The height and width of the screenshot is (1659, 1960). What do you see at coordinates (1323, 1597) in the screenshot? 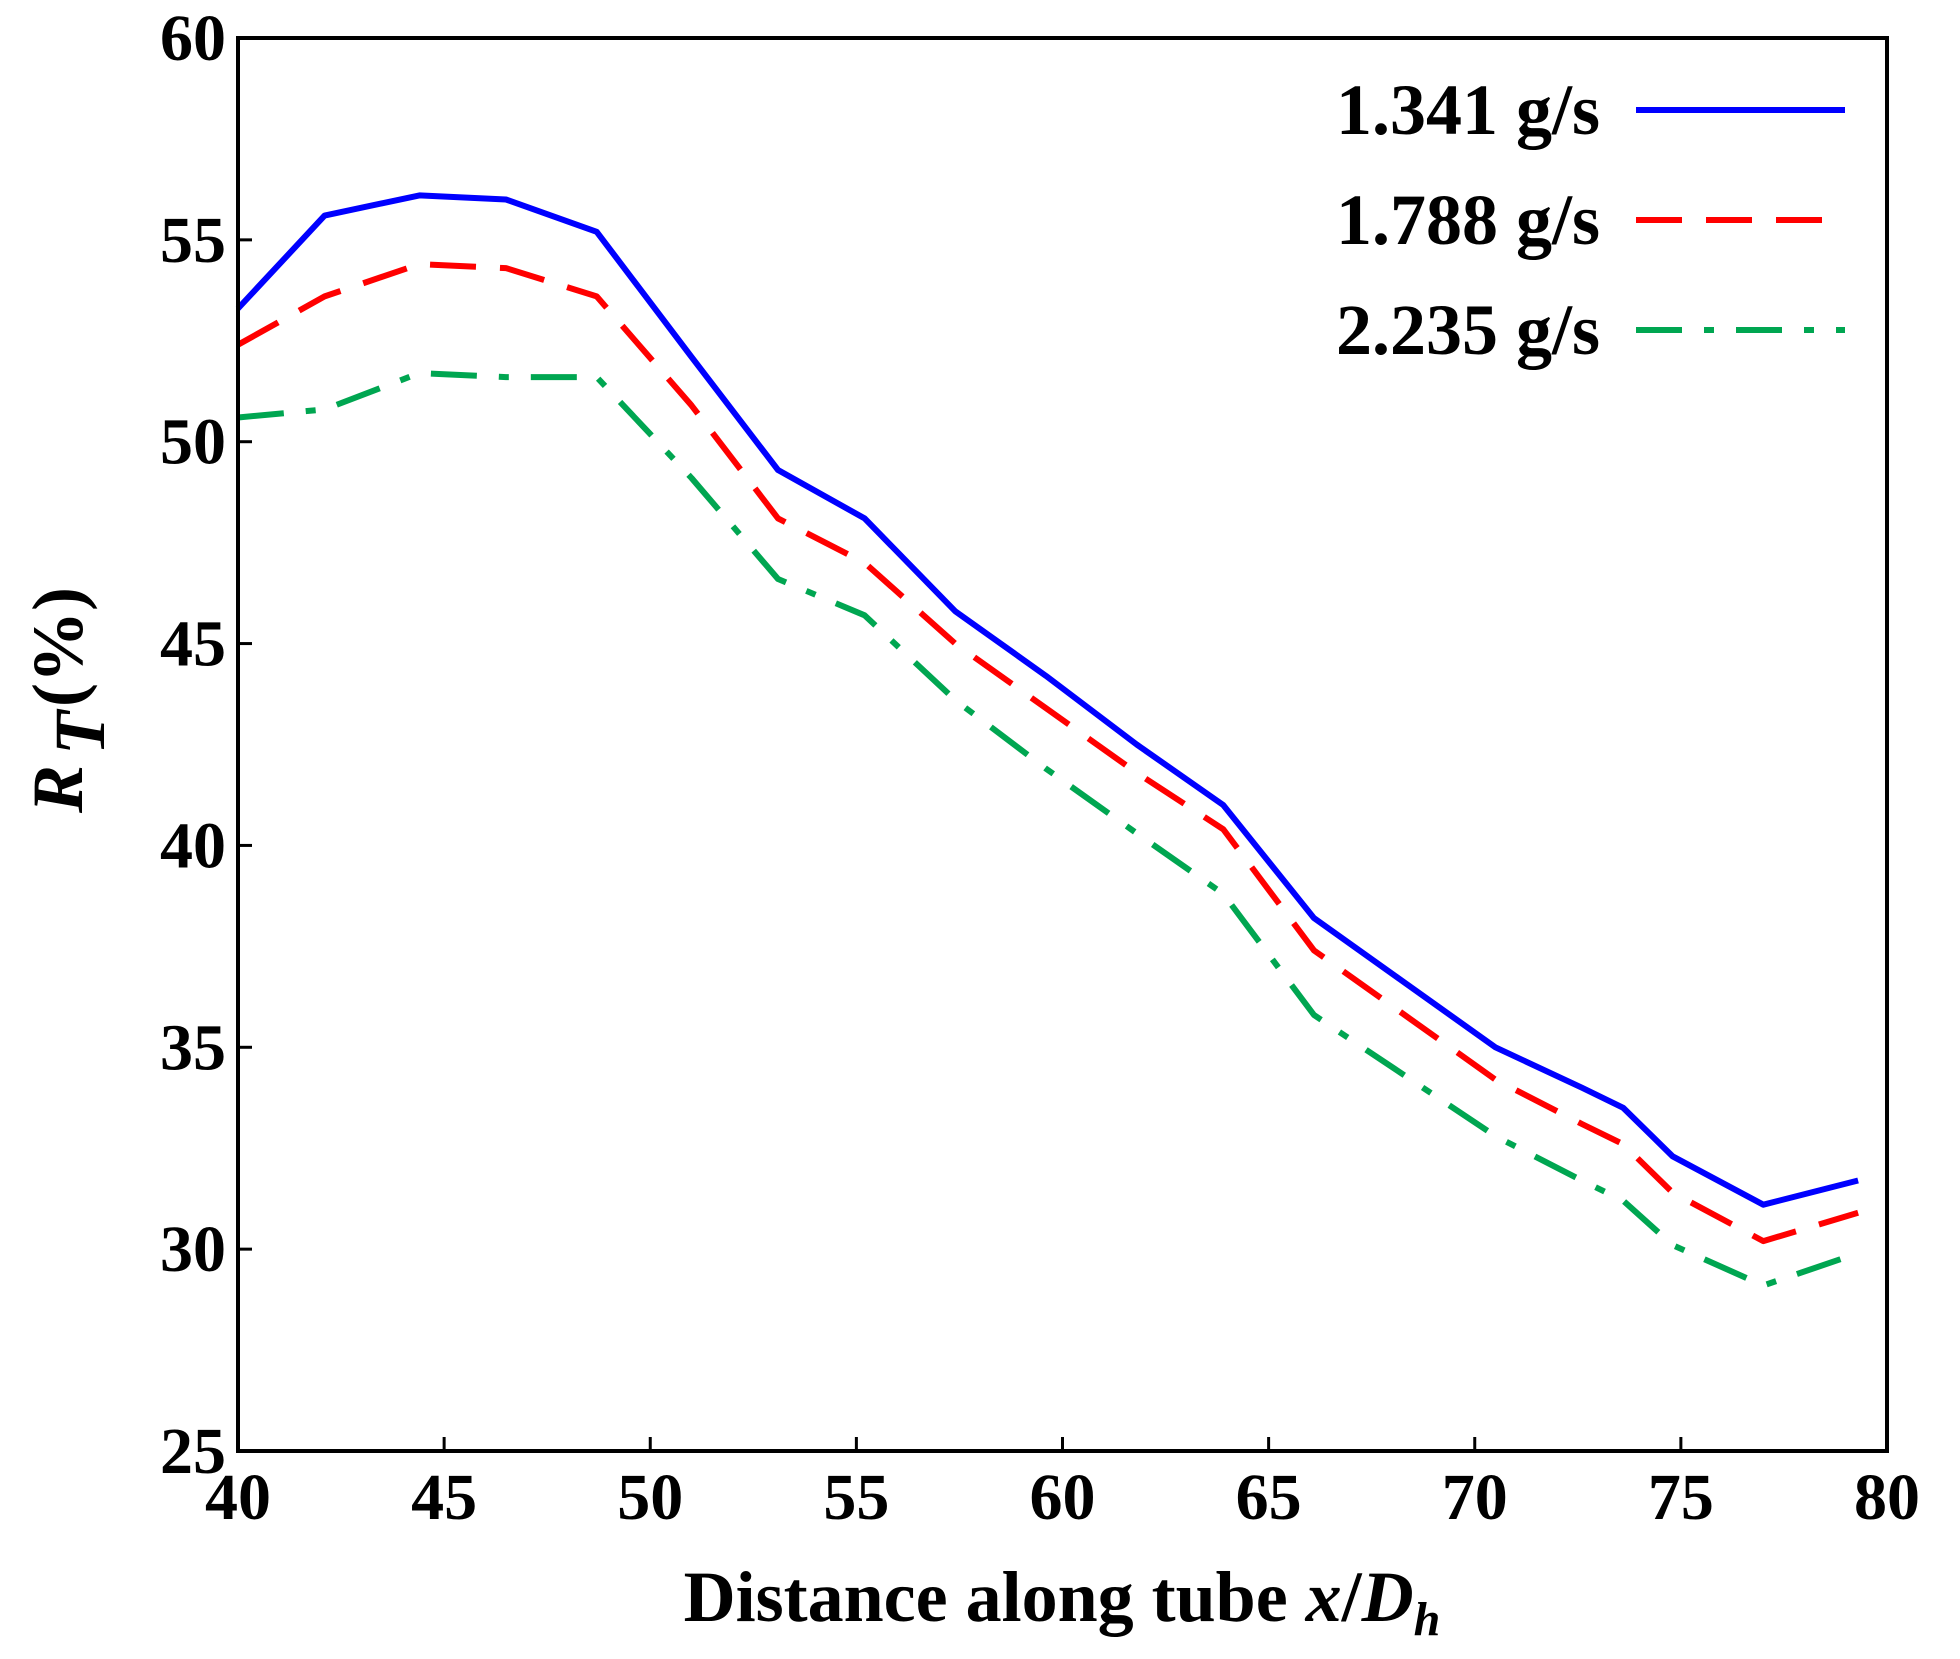
I see `x-axis-title-var: x` at bounding box center [1323, 1597].